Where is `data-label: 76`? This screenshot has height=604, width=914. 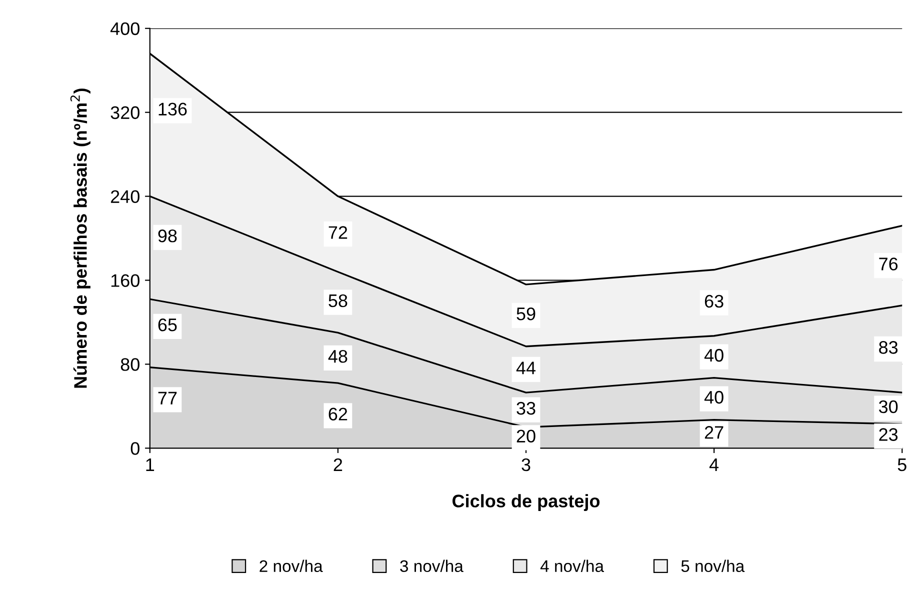
data-label: 76 is located at coordinates (888, 264).